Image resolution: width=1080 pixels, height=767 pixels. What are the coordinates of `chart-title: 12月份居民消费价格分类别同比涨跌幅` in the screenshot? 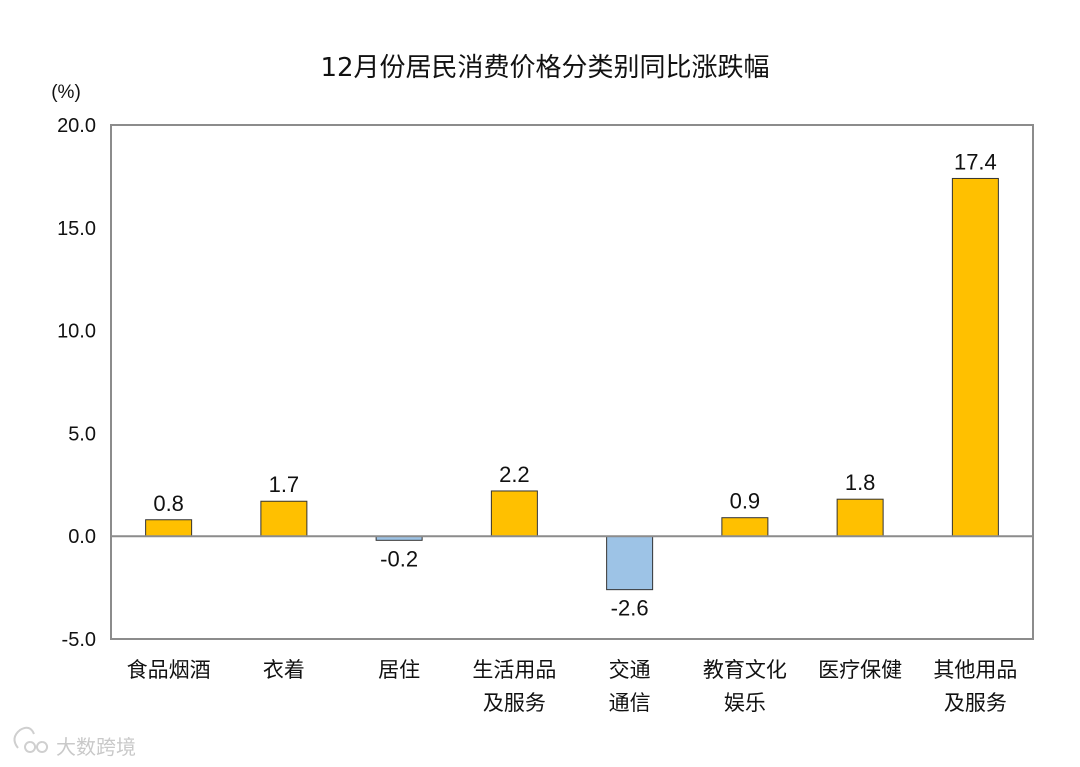 It's located at (544, 68).